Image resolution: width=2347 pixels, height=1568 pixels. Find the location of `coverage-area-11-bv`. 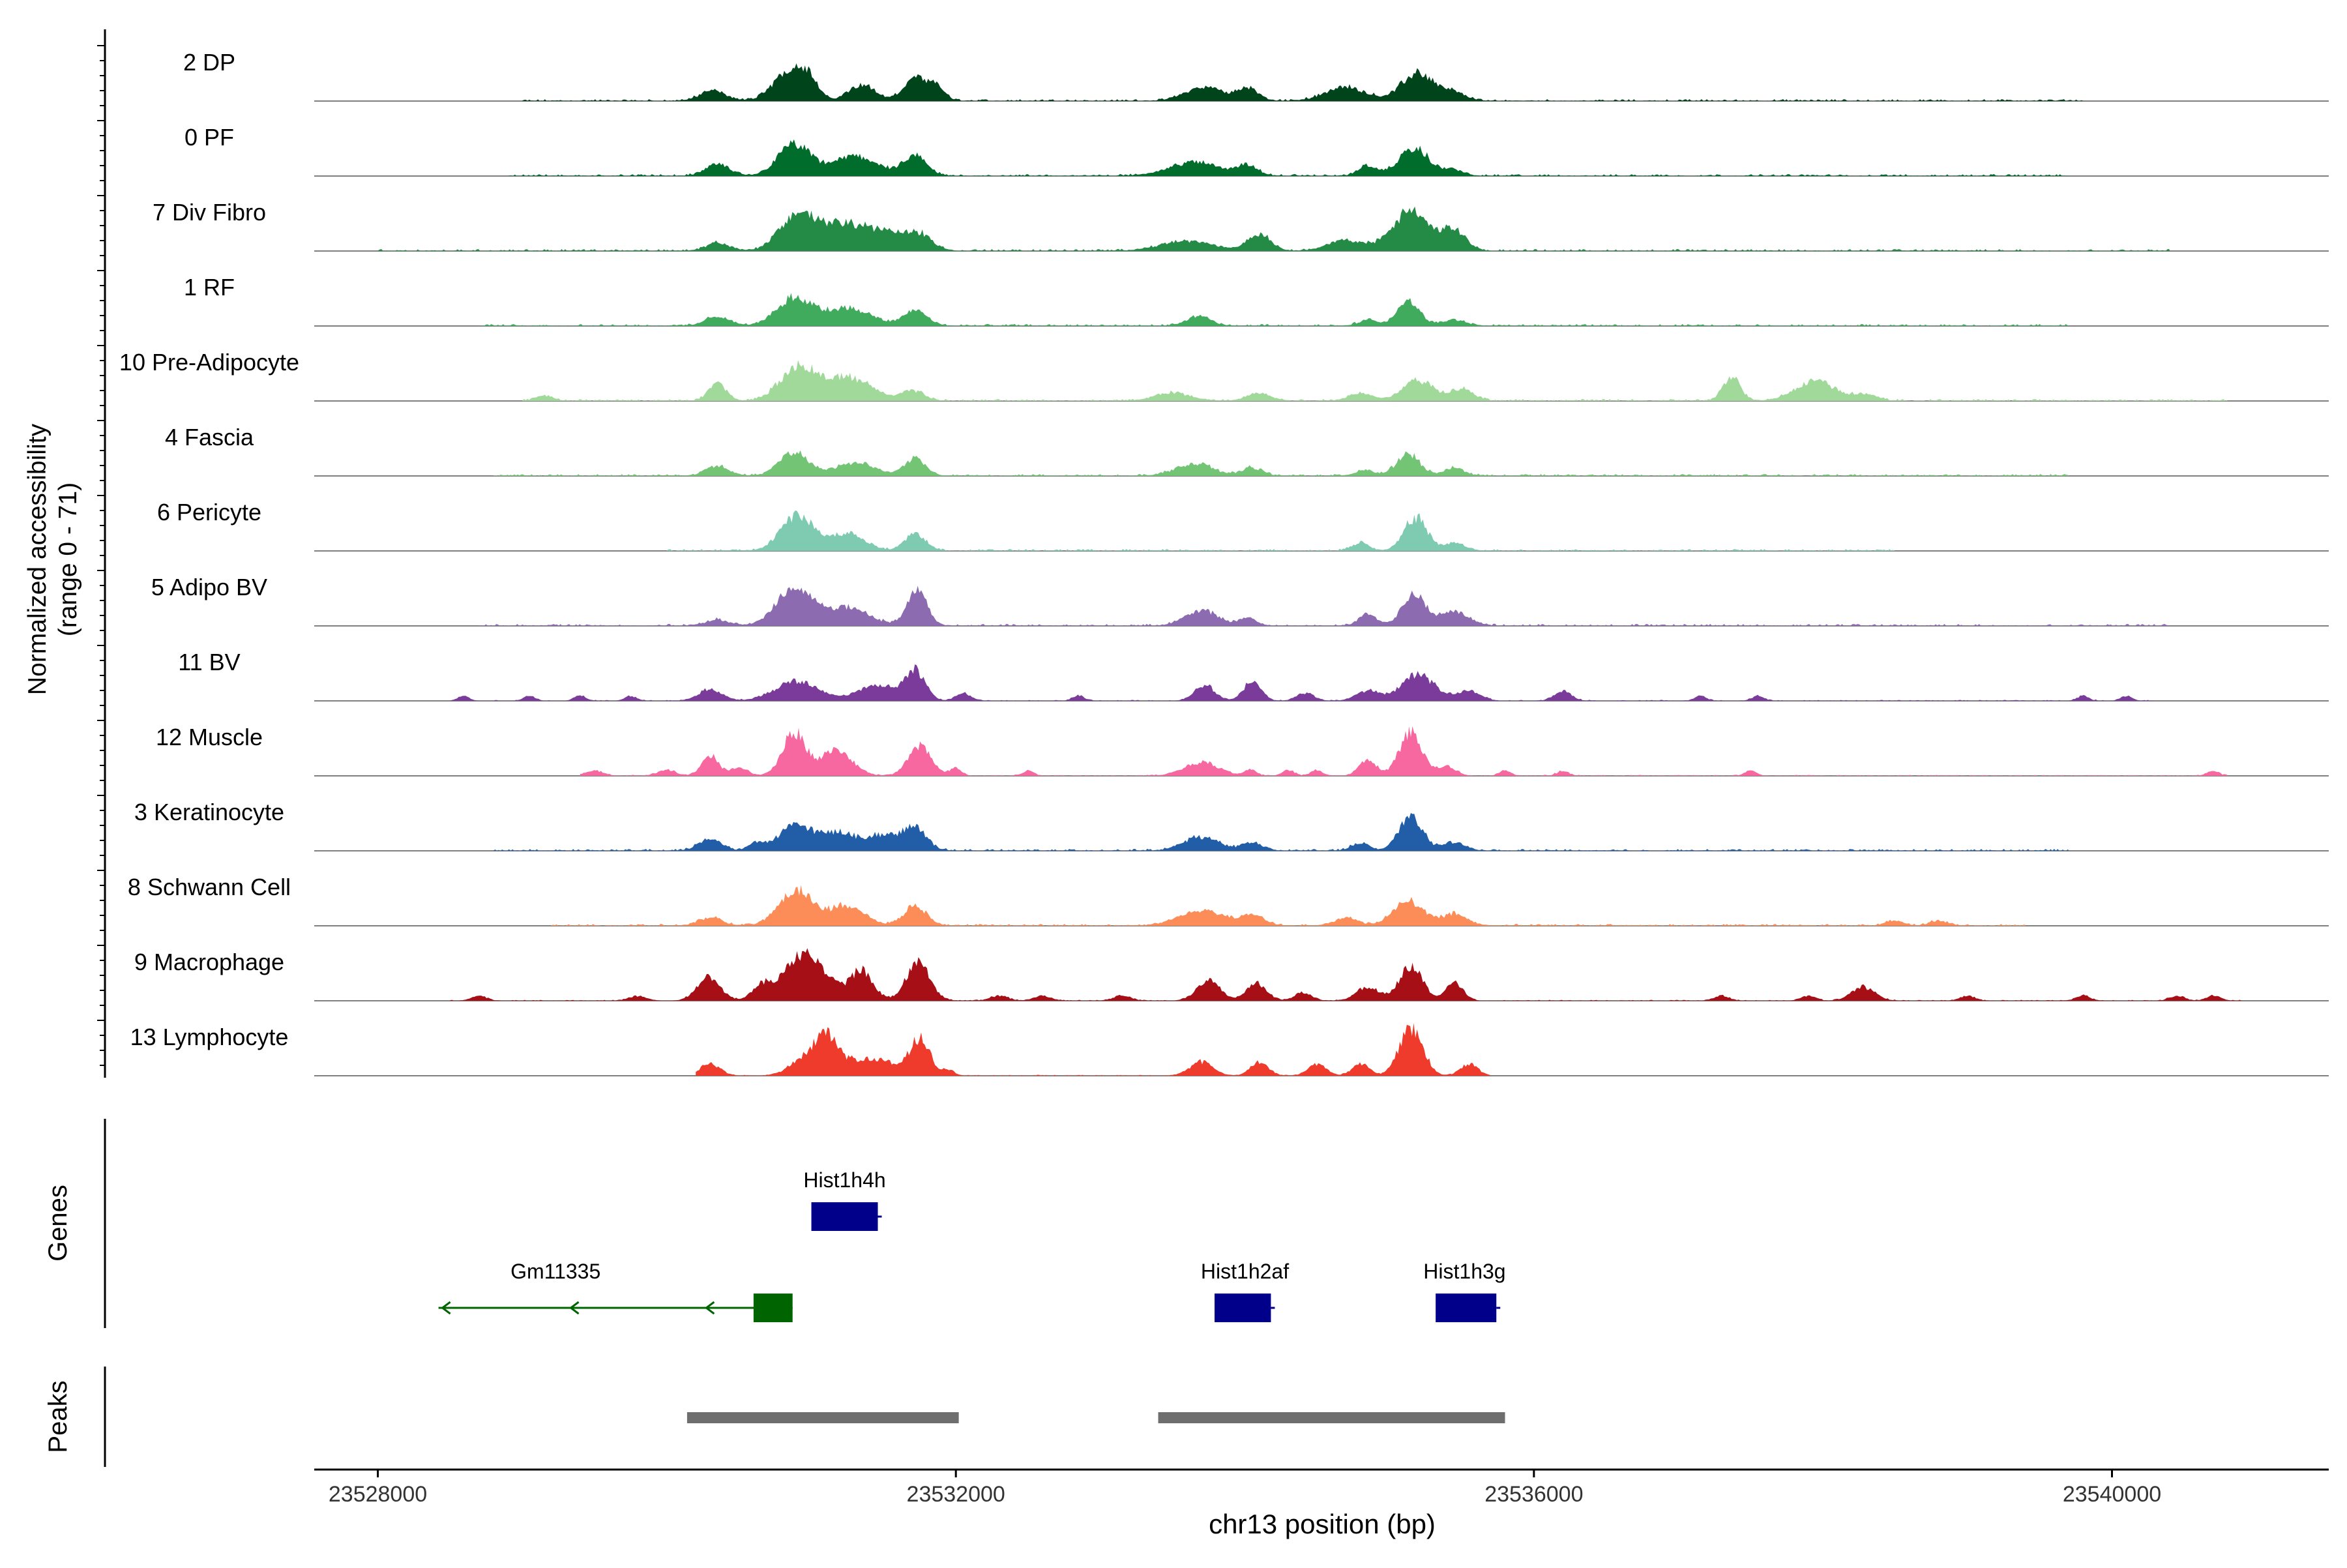

coverage-area-11-bv is located at coordinates (1303, 683).